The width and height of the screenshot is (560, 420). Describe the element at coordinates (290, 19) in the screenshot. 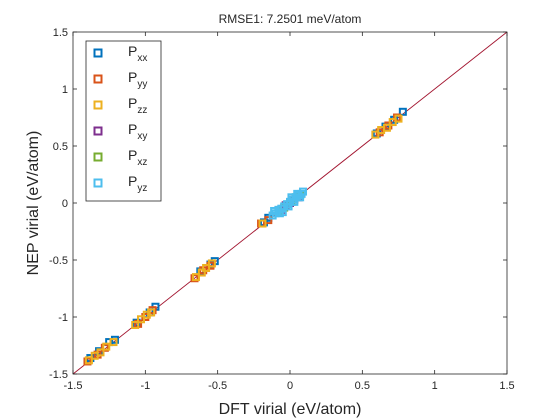

I see `chart-title: RMSE1: 7.2501 meV/atom` at that location.